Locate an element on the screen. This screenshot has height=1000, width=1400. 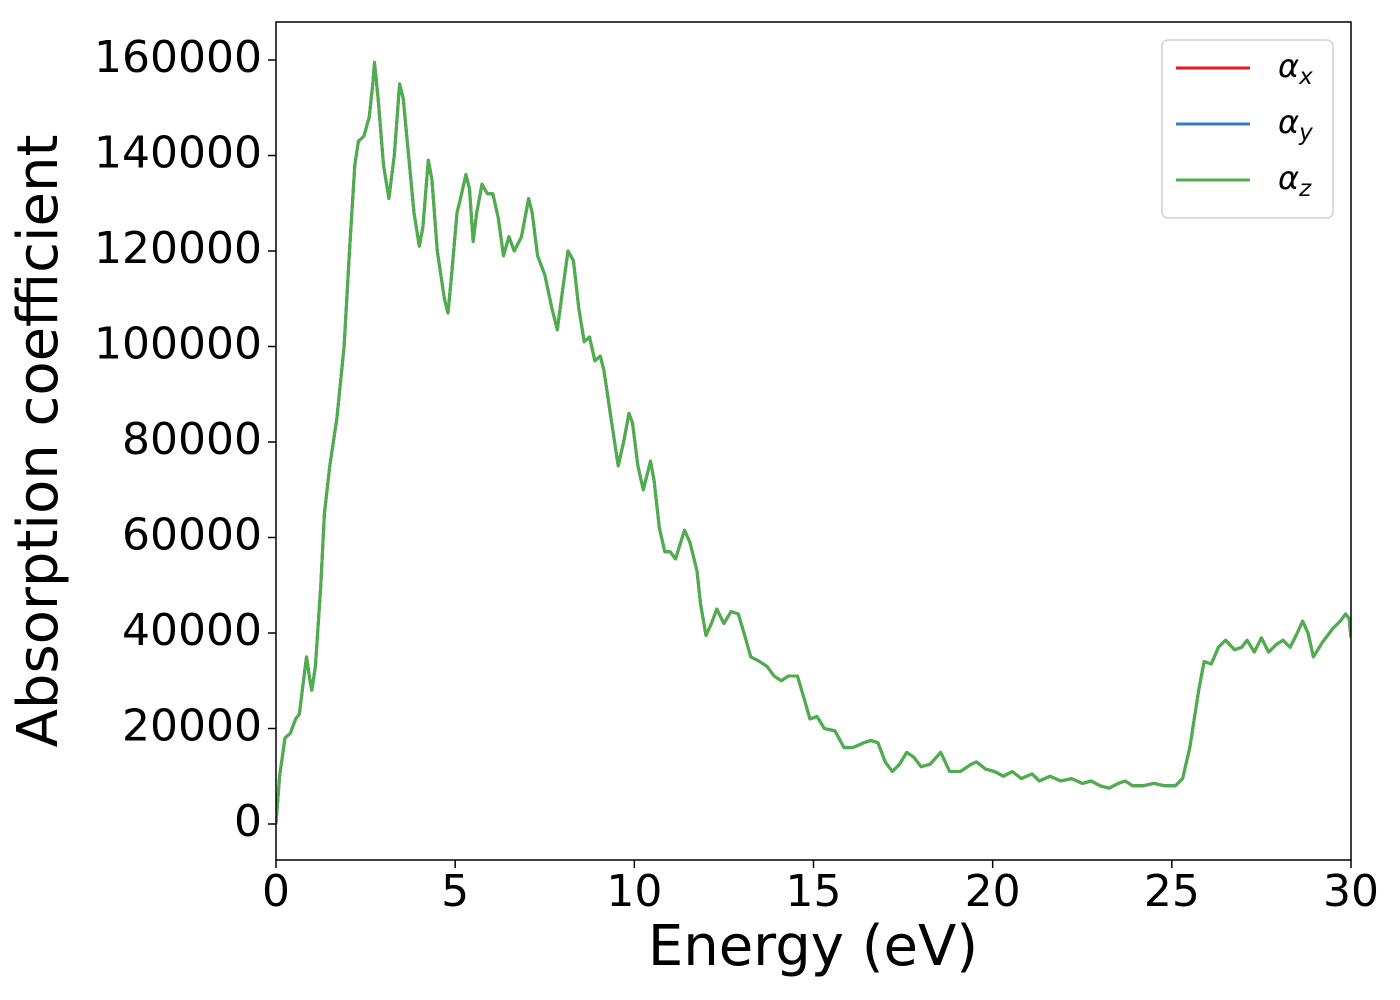
y-tick-label: 60000 is located at coordinates (192, 535).